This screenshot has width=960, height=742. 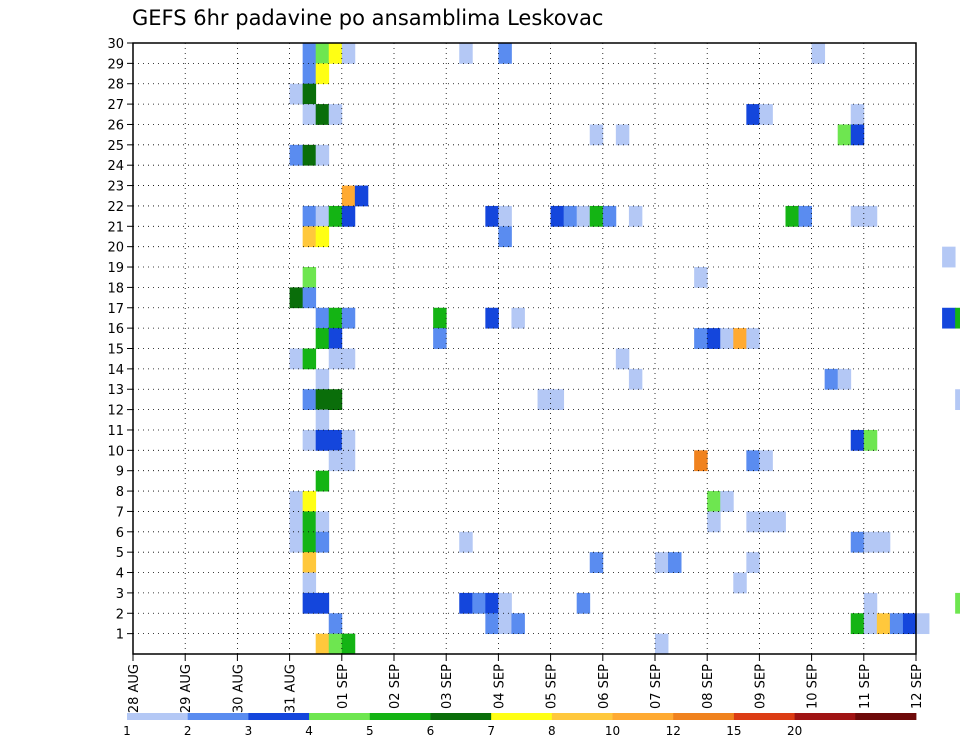 What do you see at coordinates (115, 329) in the screenshot?
I see `y-tick-label: 16` at bounding box center [115, 329].